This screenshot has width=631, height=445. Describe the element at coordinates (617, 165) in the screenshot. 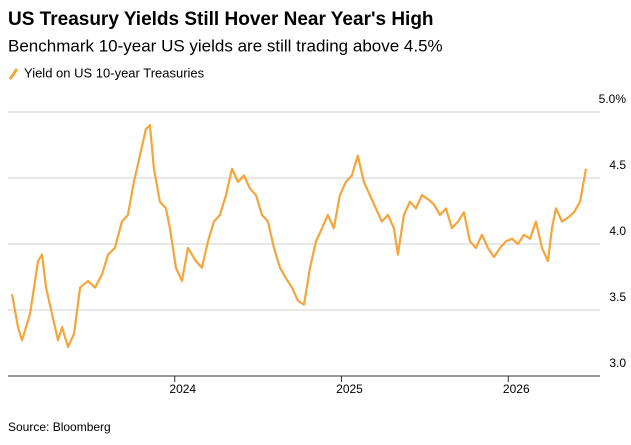

I see `y-tick-label: 4.5` at that location.